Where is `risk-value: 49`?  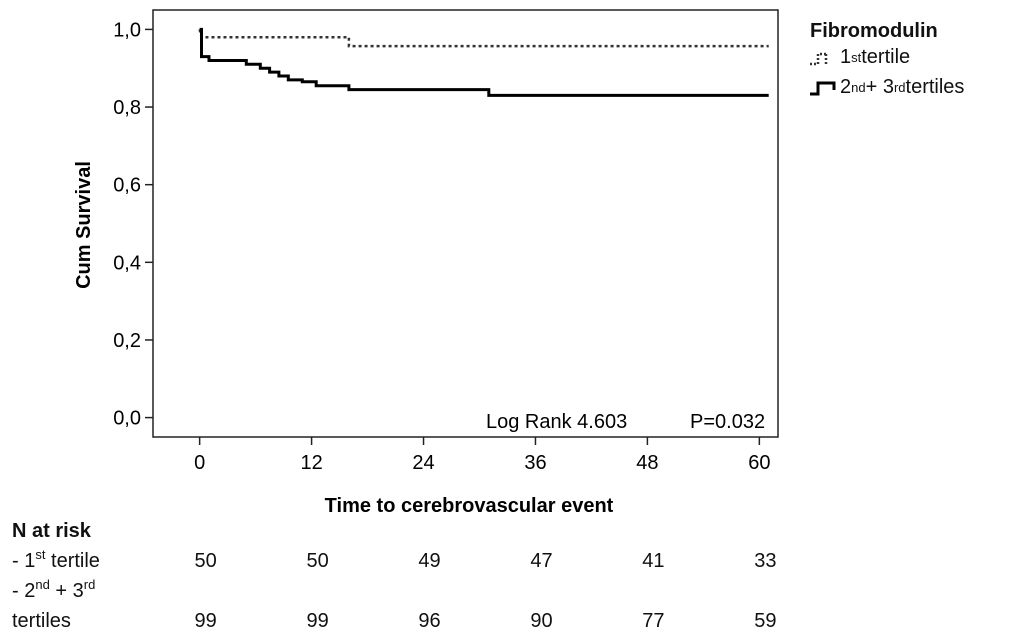
risk-value: 49 is located at coordinates (429, 561).